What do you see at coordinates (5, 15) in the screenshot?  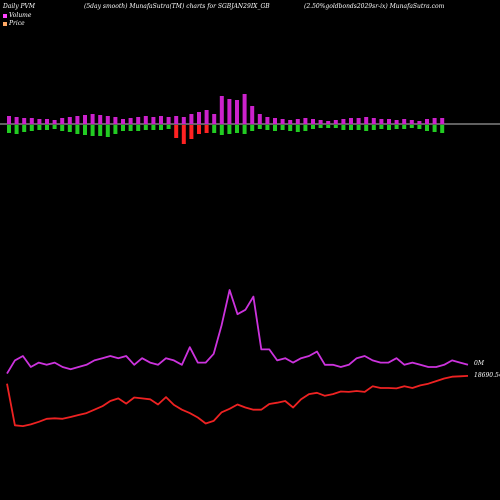 I see `legend-swatch-volume` at bounding box center [5, 15].